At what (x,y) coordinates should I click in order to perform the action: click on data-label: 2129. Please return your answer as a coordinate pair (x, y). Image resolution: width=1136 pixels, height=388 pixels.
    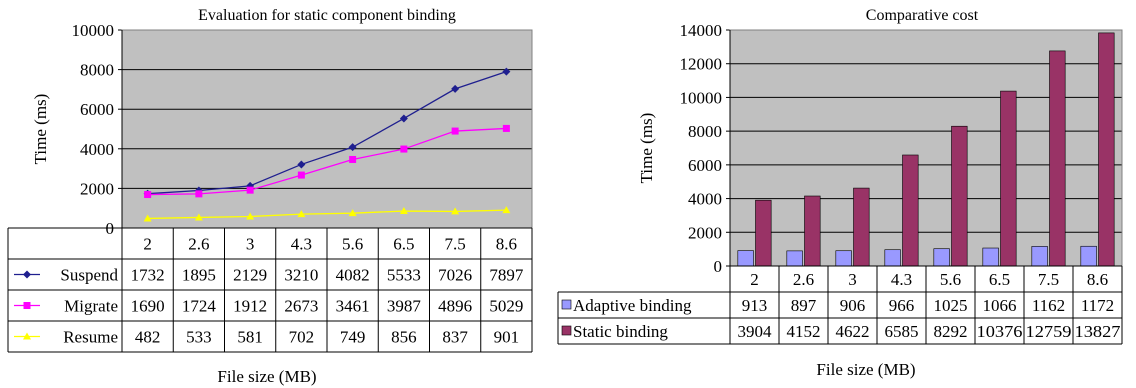
    Looking at the image, I should click on (250, 275).